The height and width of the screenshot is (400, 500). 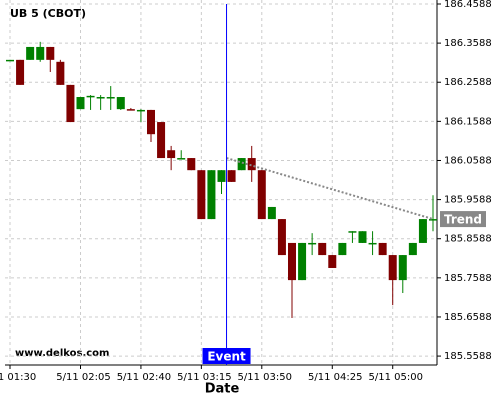 What do you see at coordinates (468, 5) in the screenshot?
I see `y-tick-label: 186.4588` at bounding box center [468, 5].